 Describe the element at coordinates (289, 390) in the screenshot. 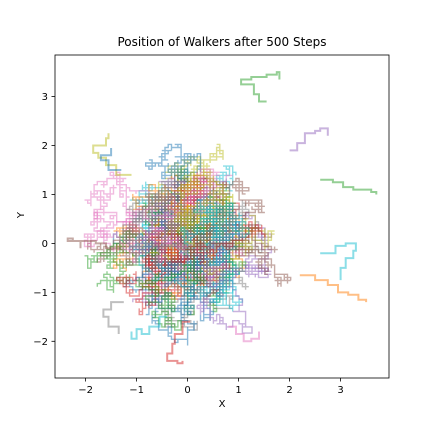

I see `x-tick-label: 2` at that location.